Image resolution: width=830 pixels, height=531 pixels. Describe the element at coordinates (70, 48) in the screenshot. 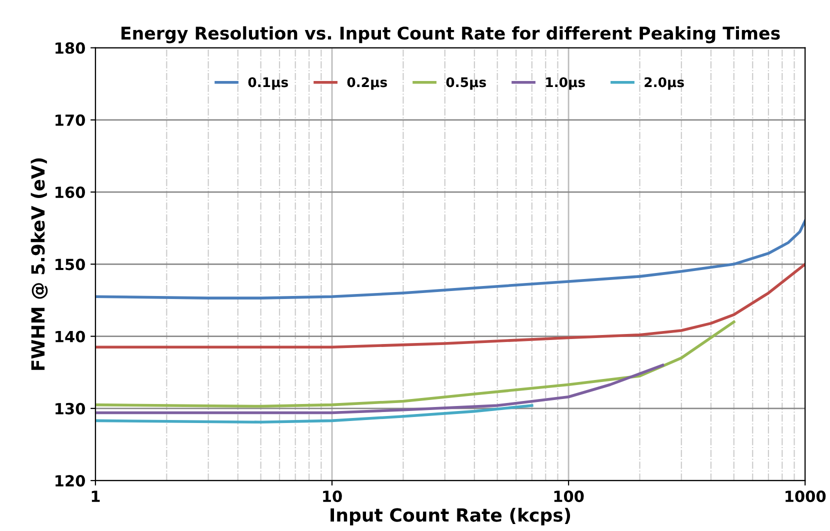

I see `y-tick-label: 180` at that location.